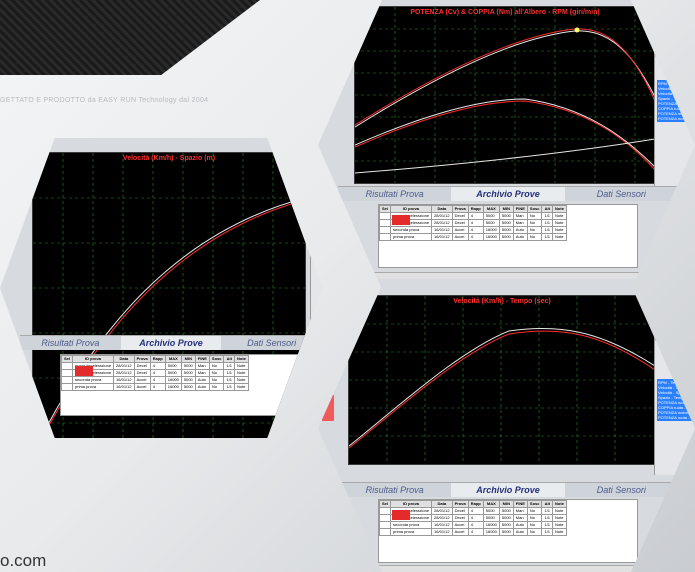 The height and width of the screenshot is (572, 695). I want to click on col-id: ID prova, so click(93, 359).